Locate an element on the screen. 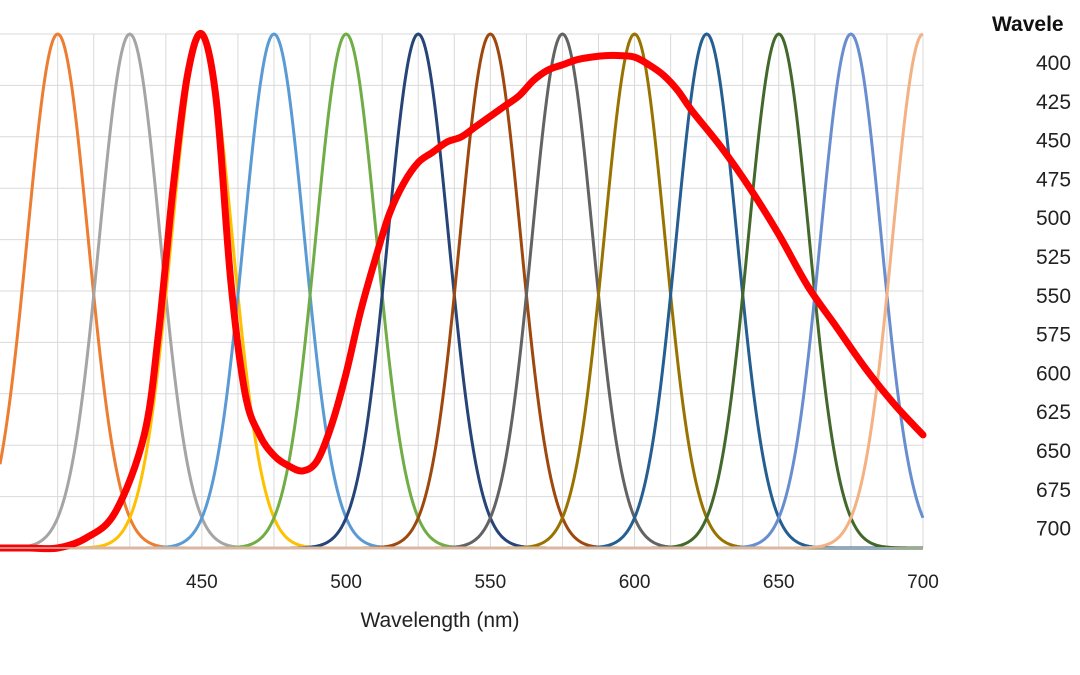  legend-item-575: 575 is located at coordinates (1053, 335).